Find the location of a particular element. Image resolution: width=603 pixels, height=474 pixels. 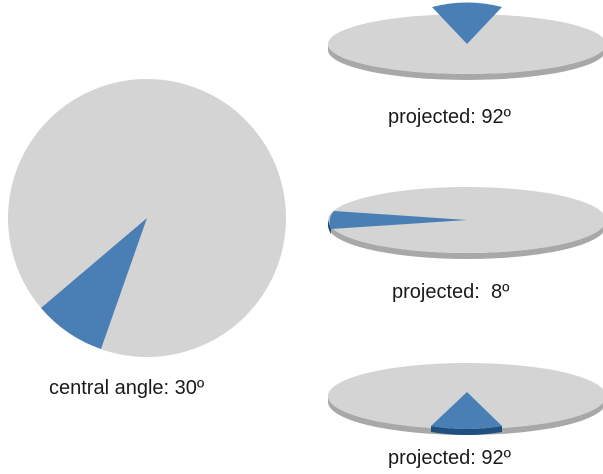

main-pie-wedge is located at coordinates (94, 283).